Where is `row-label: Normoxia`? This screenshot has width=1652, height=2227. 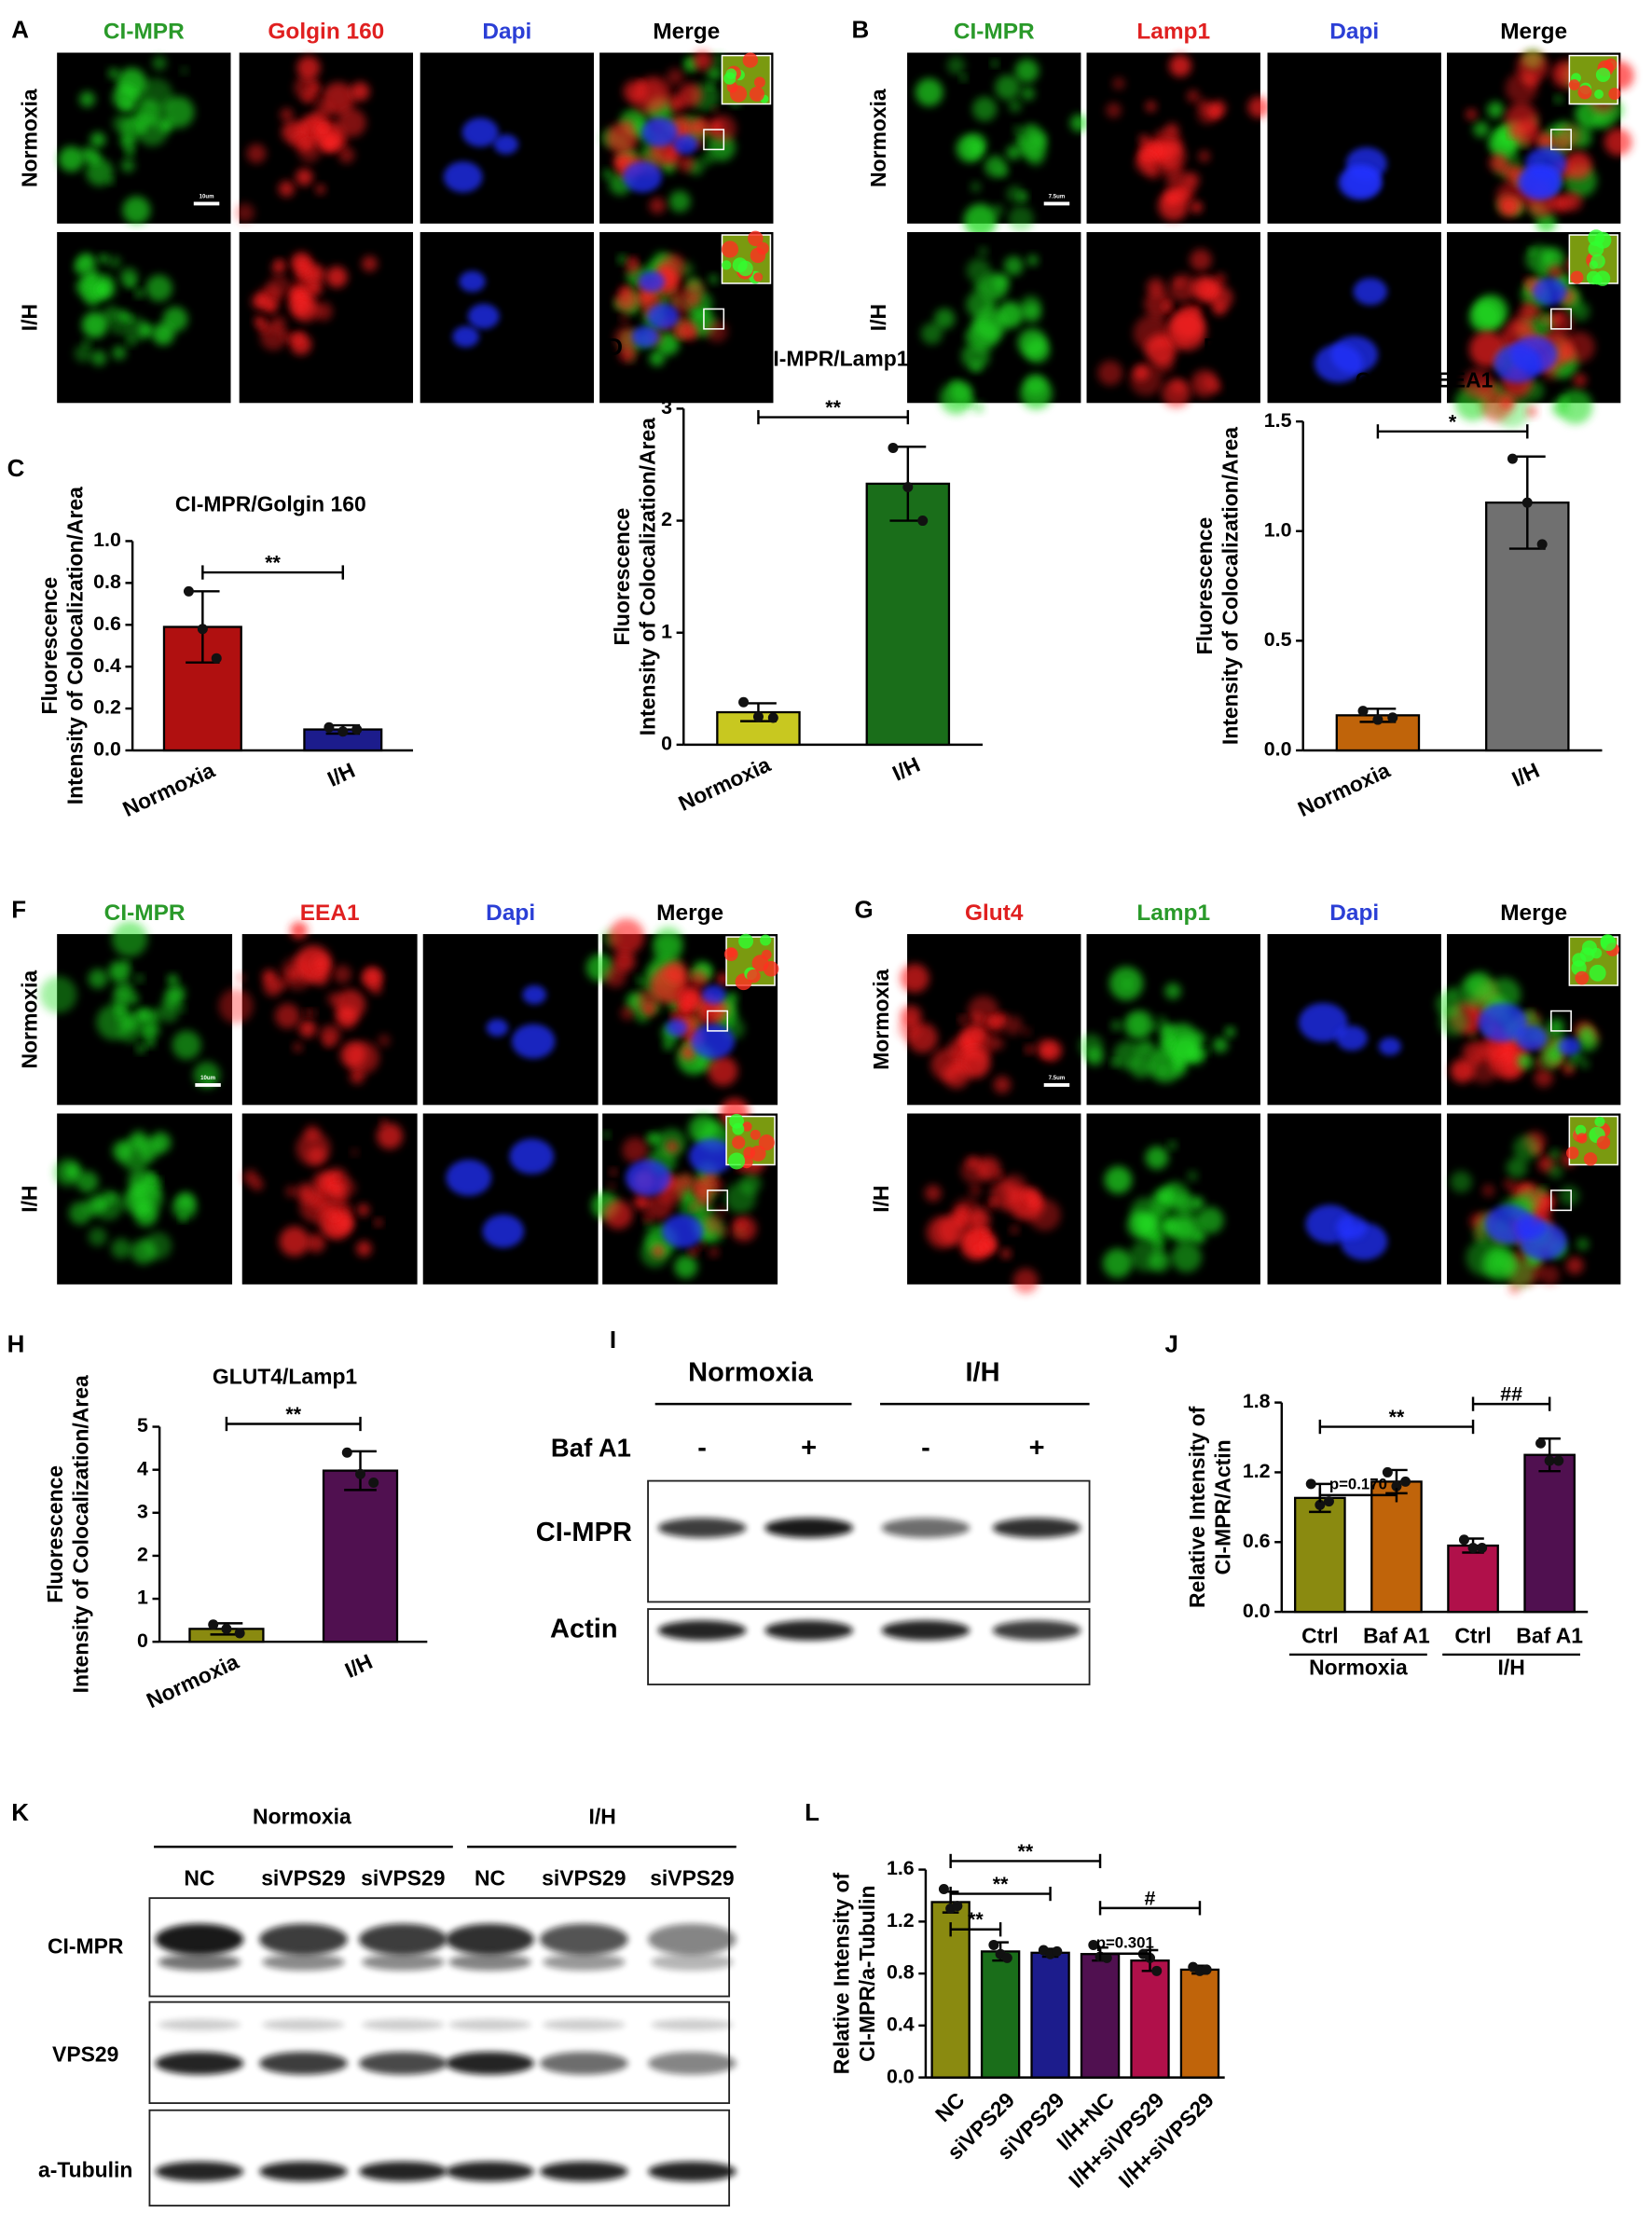 row-label: Normoxia is located at coordinates (30, 138).